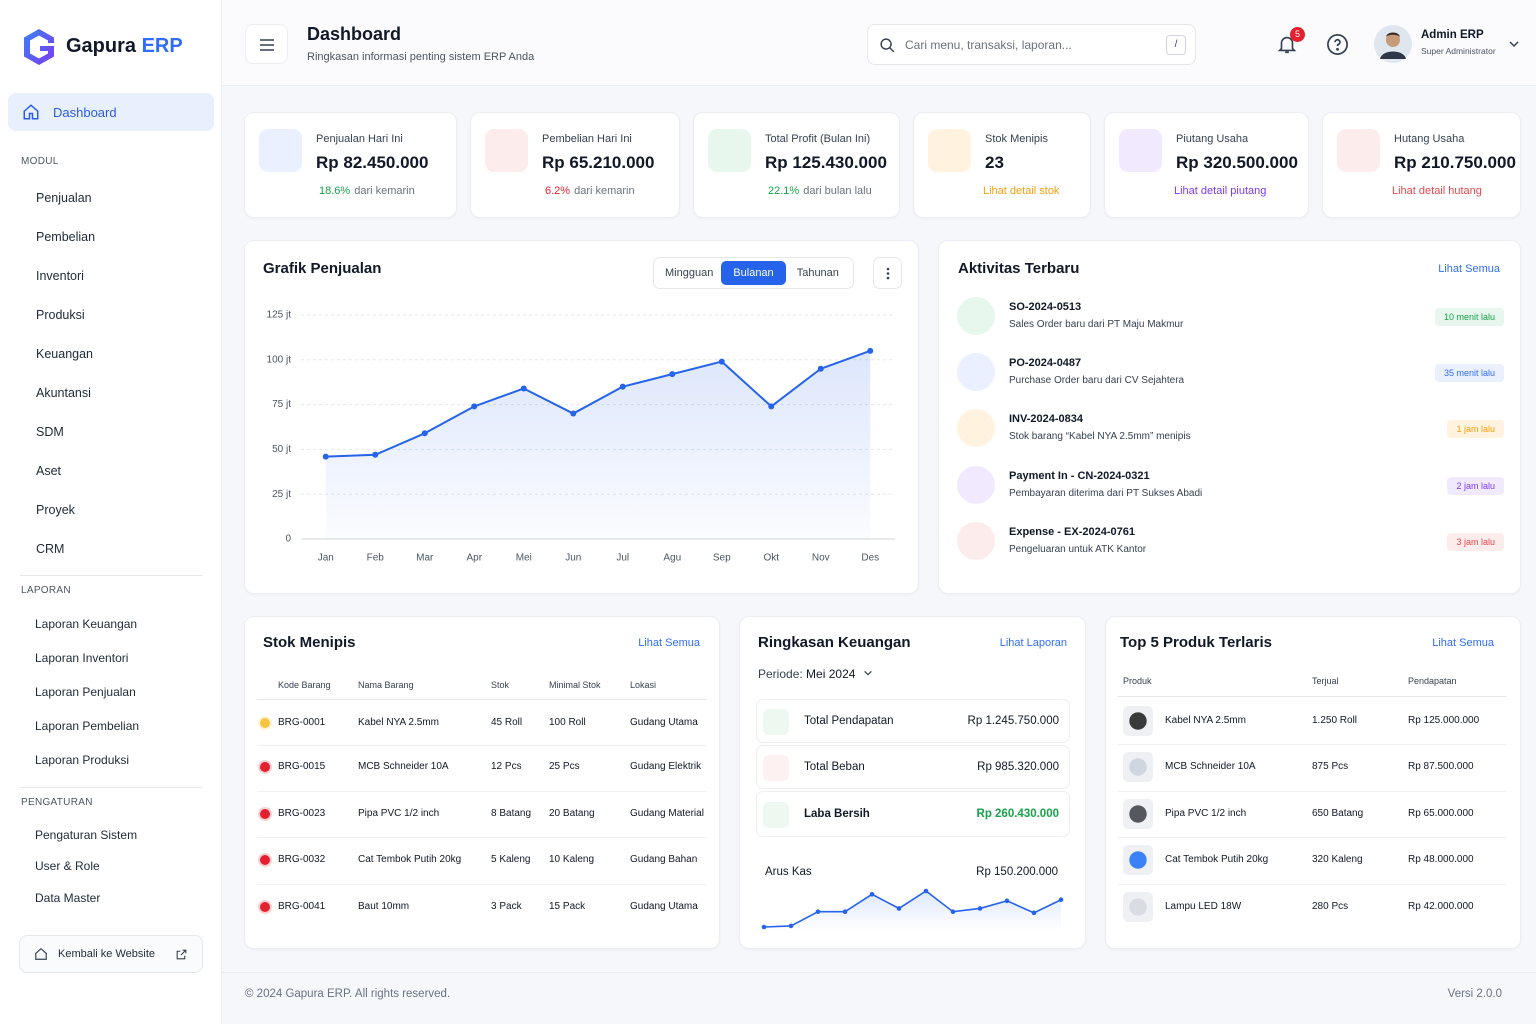  I want to click on table-cell: 1.250 Roll, so click(1335, 720).